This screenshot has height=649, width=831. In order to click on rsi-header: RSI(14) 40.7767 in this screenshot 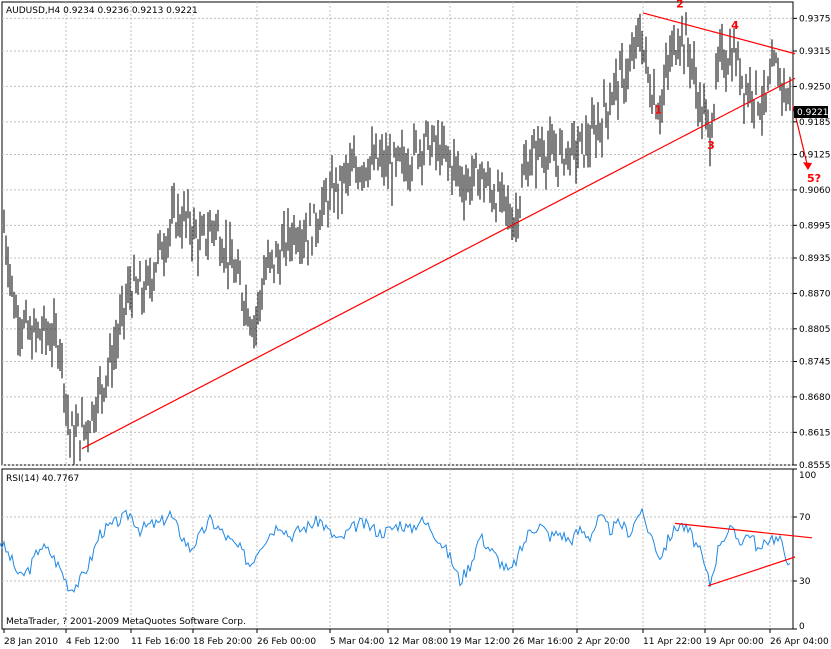, I will do `click(42, 479)`.